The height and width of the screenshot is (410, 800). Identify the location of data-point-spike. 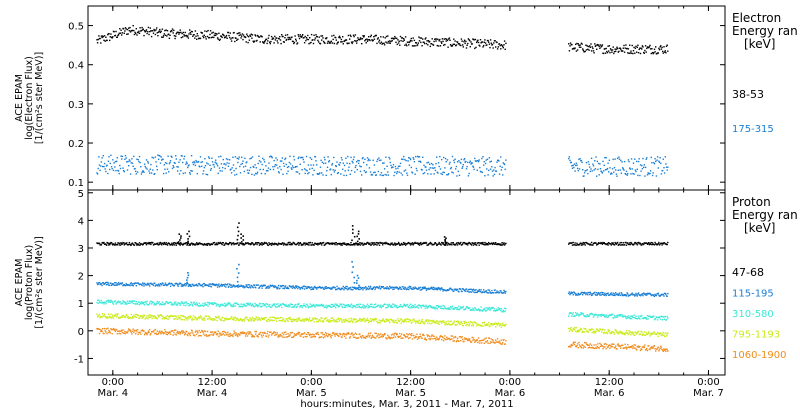
(187, 277).